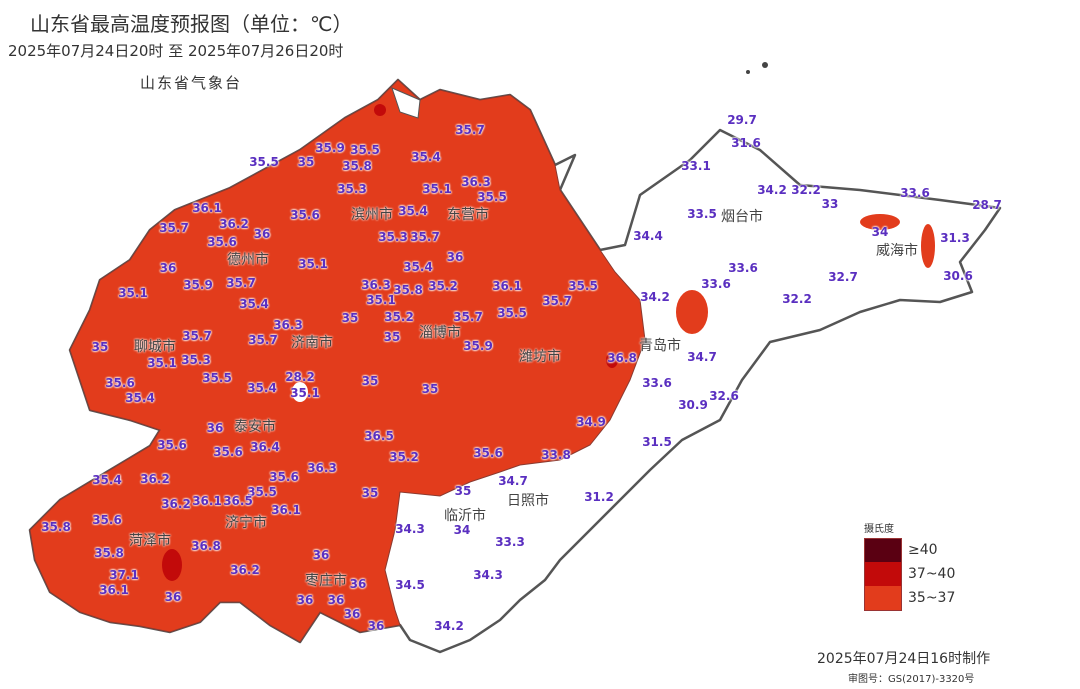 This screenshot has width=1080, height=689. I want to click on legend-item: 37~40, so click(909, 574).